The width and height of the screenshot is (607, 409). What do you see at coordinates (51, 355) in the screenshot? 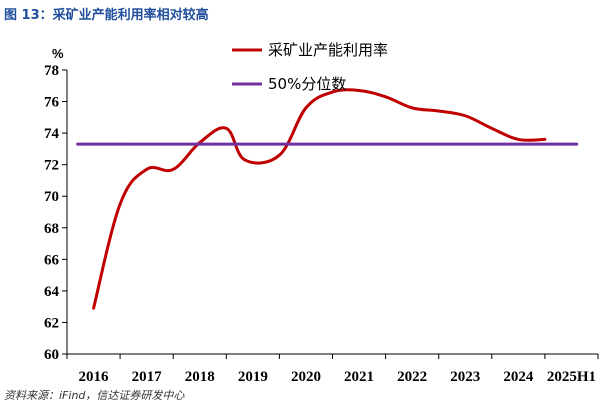
I see `y-tick-label: 60` at bounding box center [51, 355].